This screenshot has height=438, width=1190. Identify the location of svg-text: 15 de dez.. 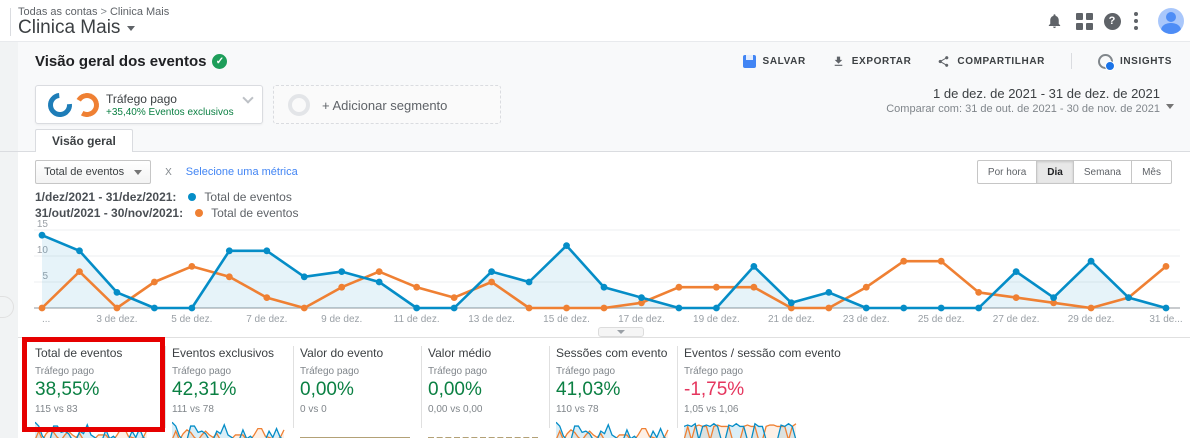
(566, 319).